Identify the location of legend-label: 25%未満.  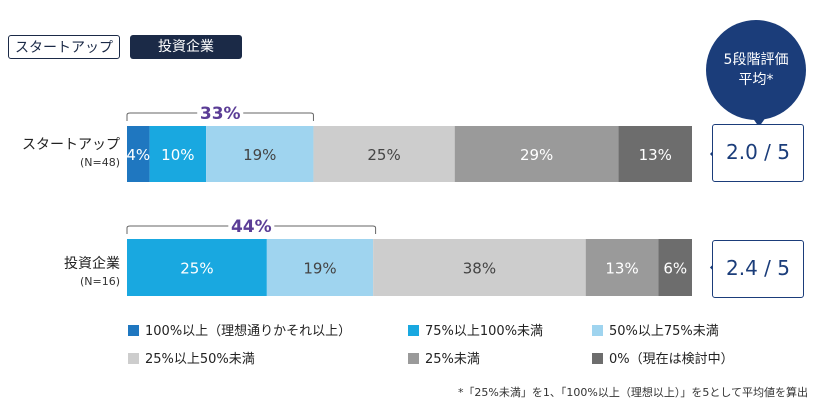
(452, 359).